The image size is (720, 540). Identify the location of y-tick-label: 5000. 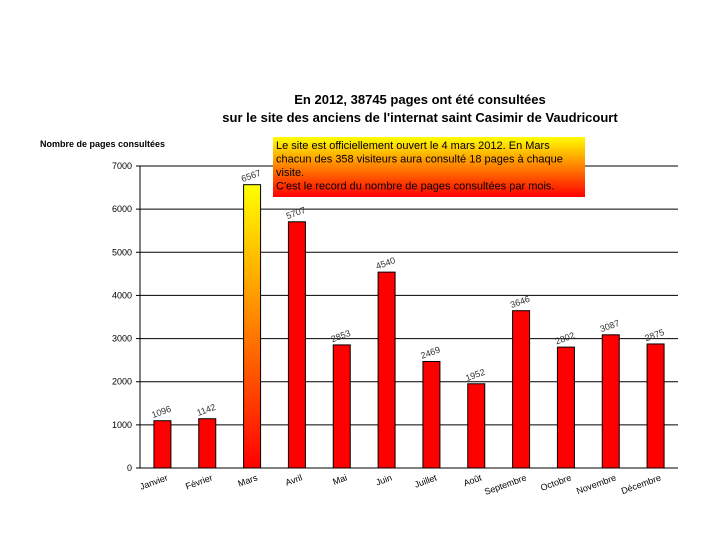
(122, 252).